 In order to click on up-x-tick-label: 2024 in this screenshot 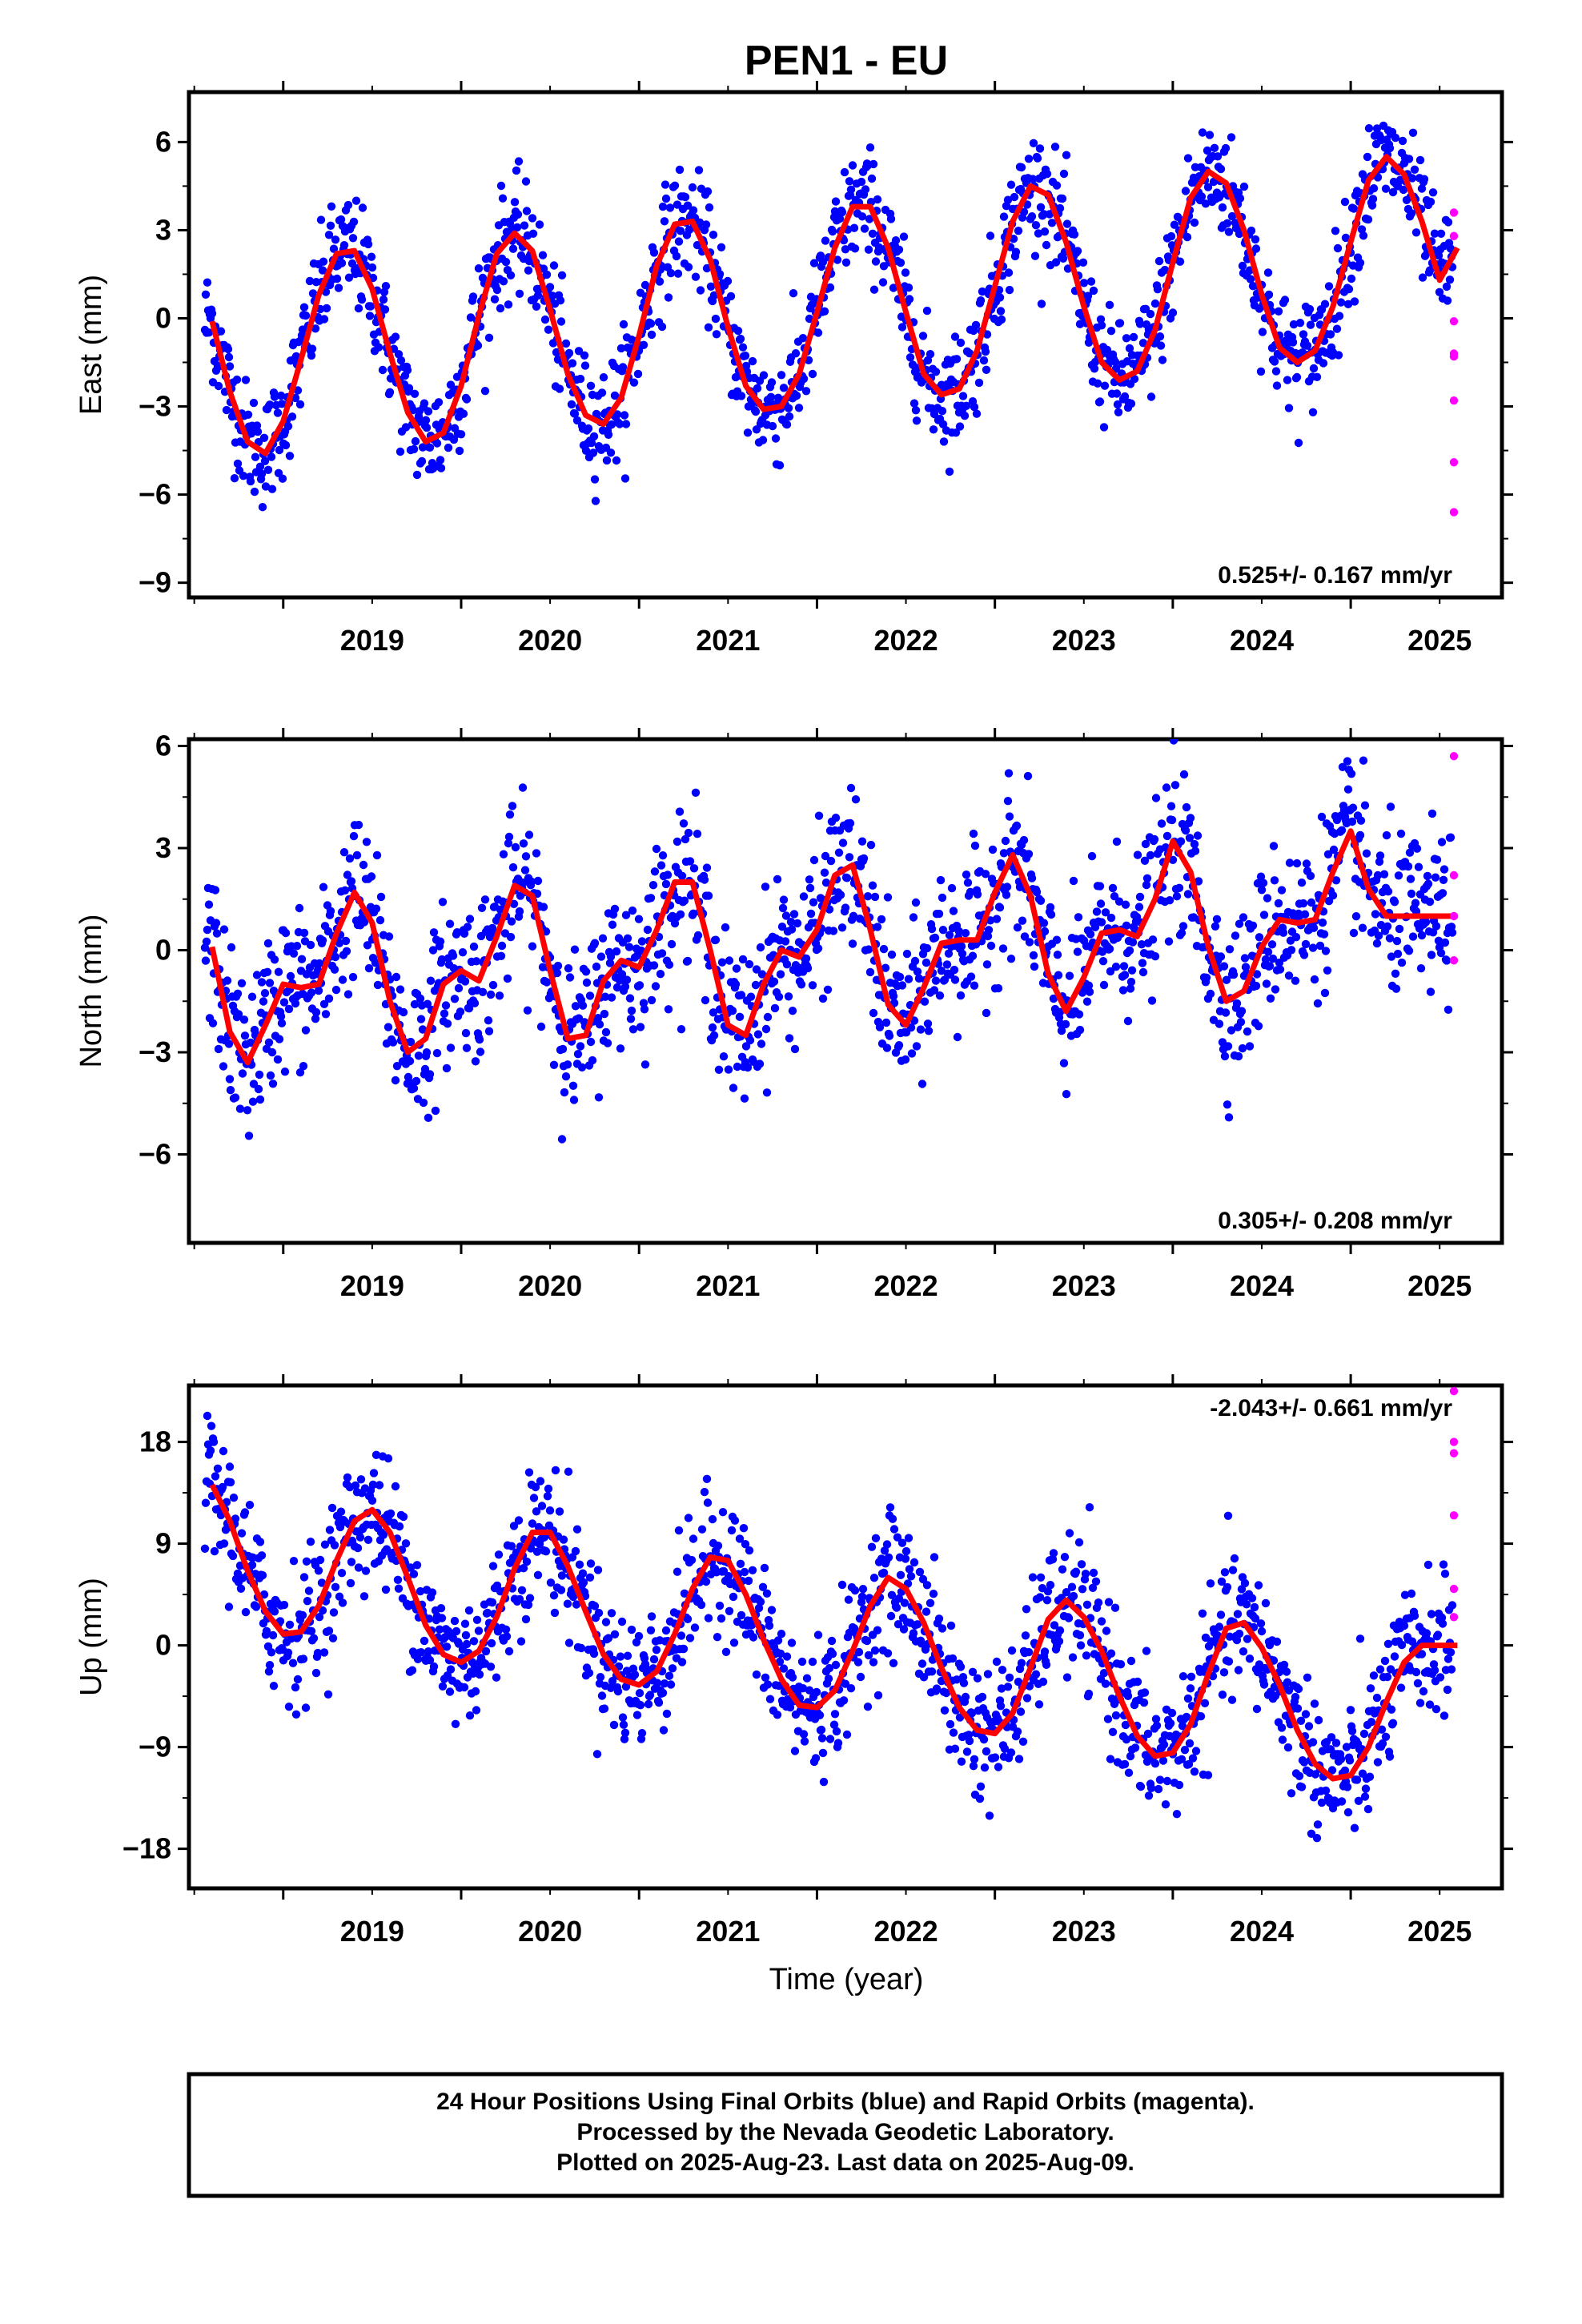, I will do `click(1262, 1931)`.